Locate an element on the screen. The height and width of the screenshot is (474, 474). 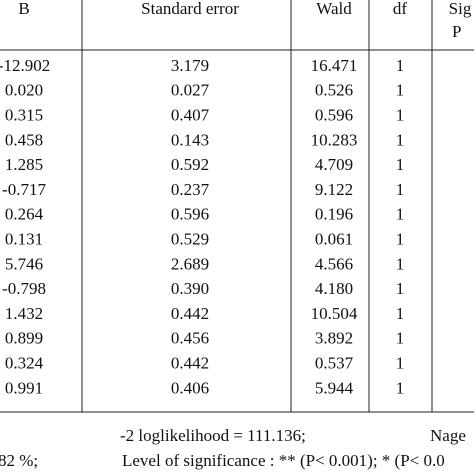
table-cell: 0.537 is located at coordinates (334, 363).